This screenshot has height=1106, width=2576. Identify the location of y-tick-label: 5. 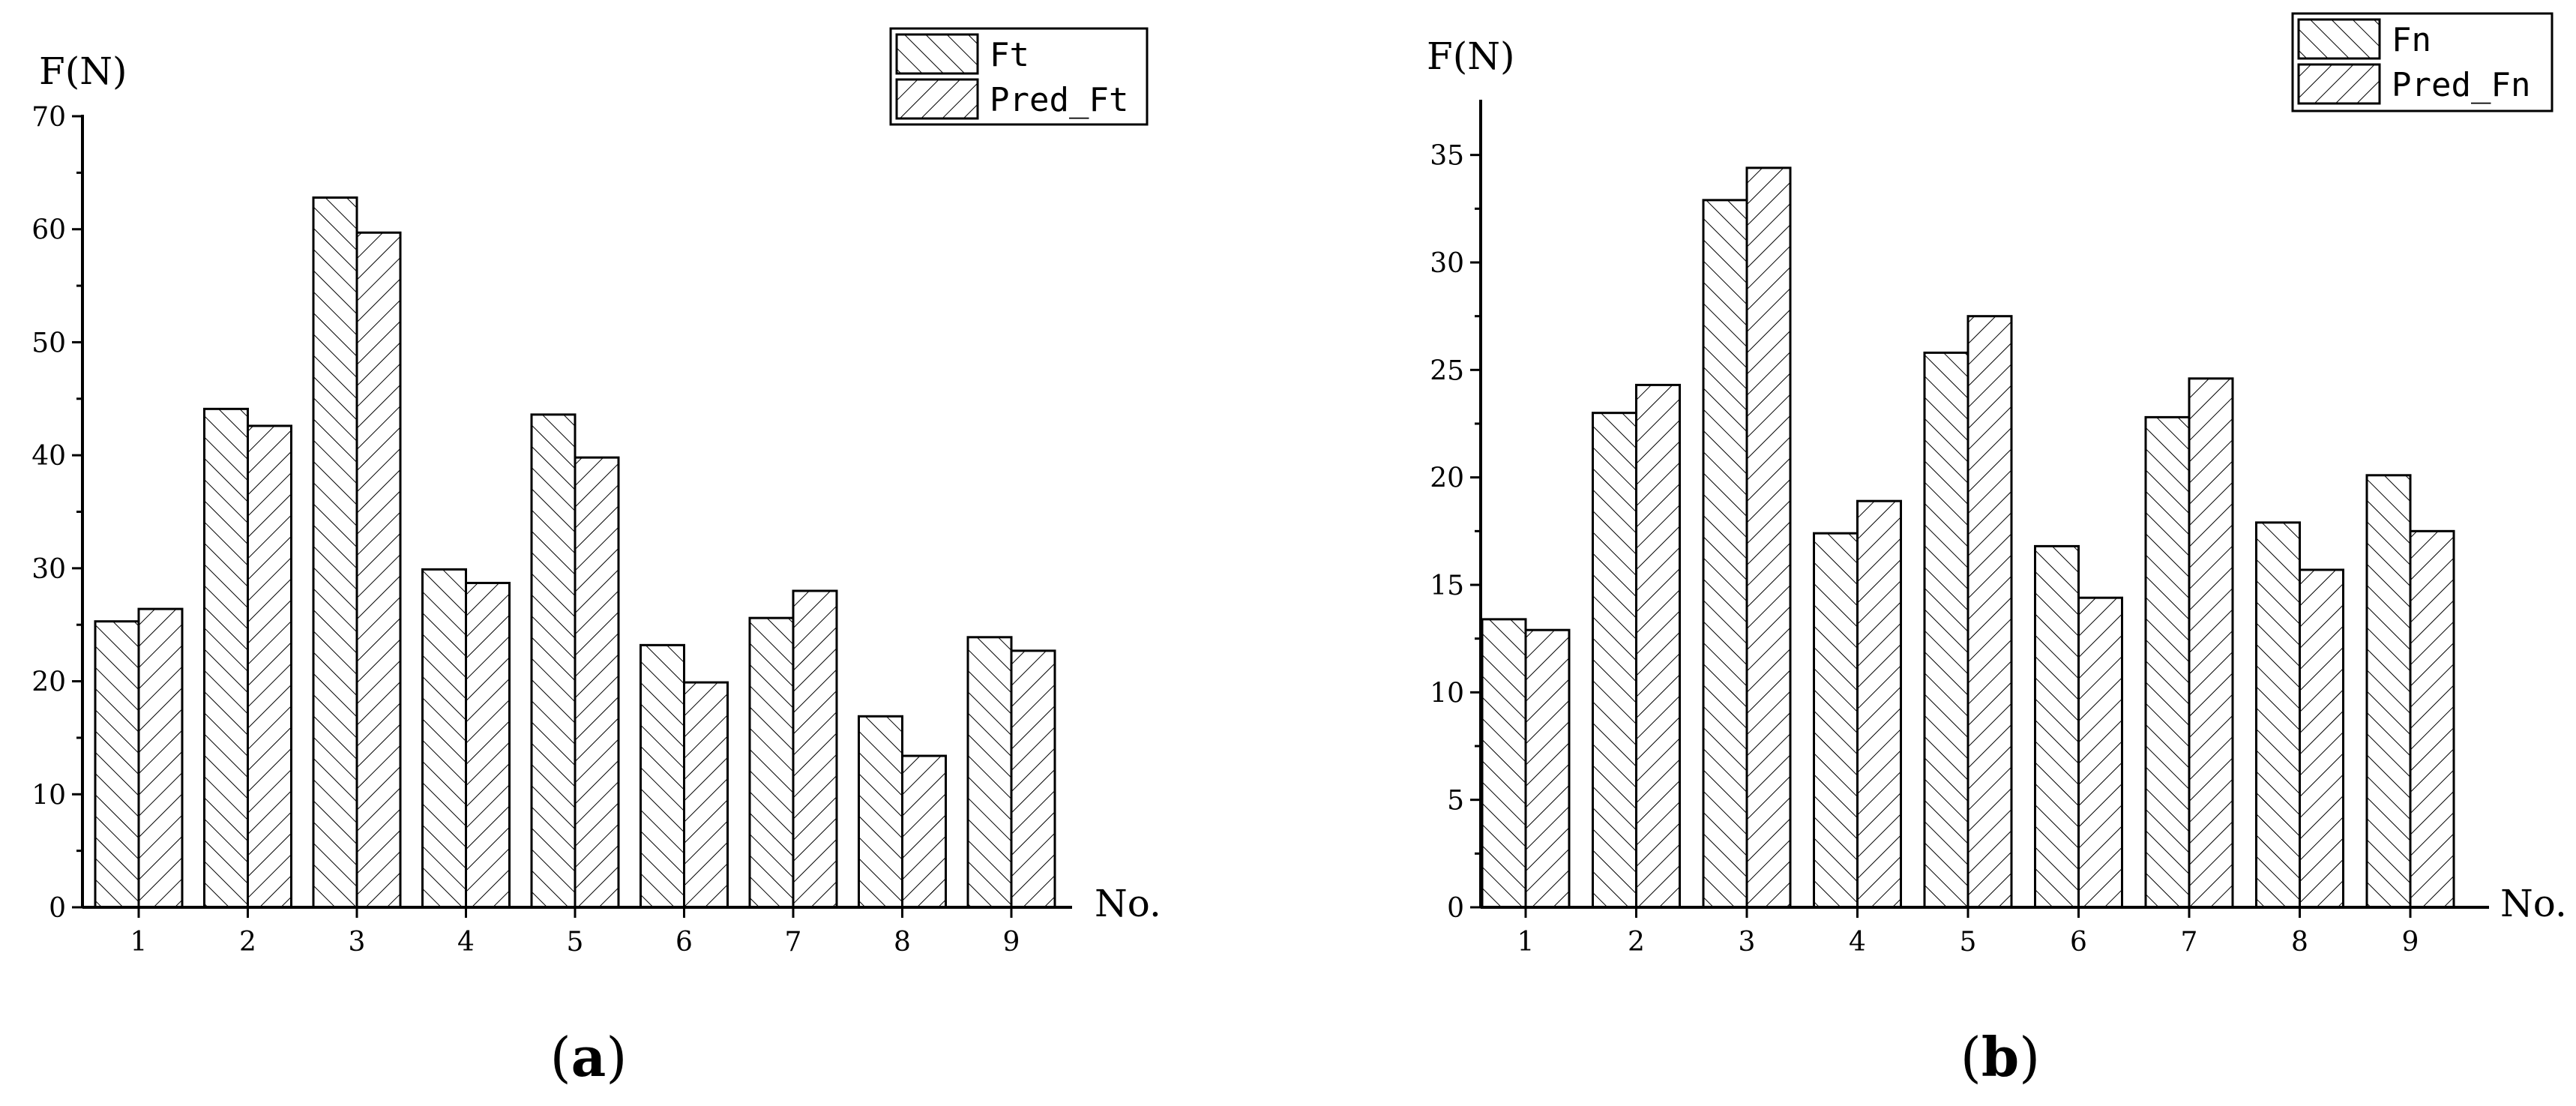
(1455, 801).